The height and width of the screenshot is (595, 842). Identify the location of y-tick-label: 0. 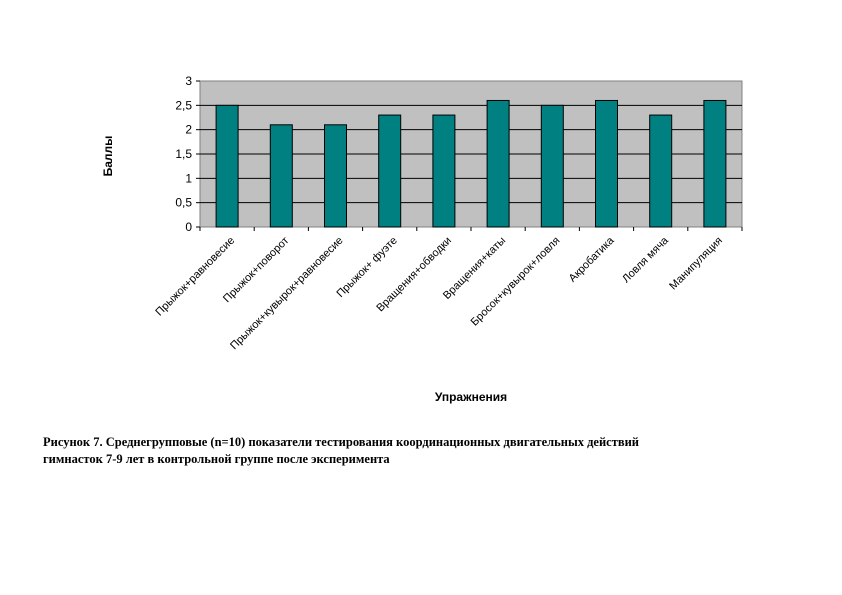
(188, 227).